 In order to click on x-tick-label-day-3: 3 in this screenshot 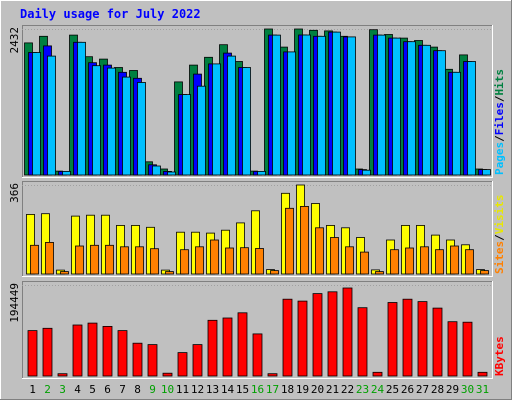, I will do `click(62, 389)`.